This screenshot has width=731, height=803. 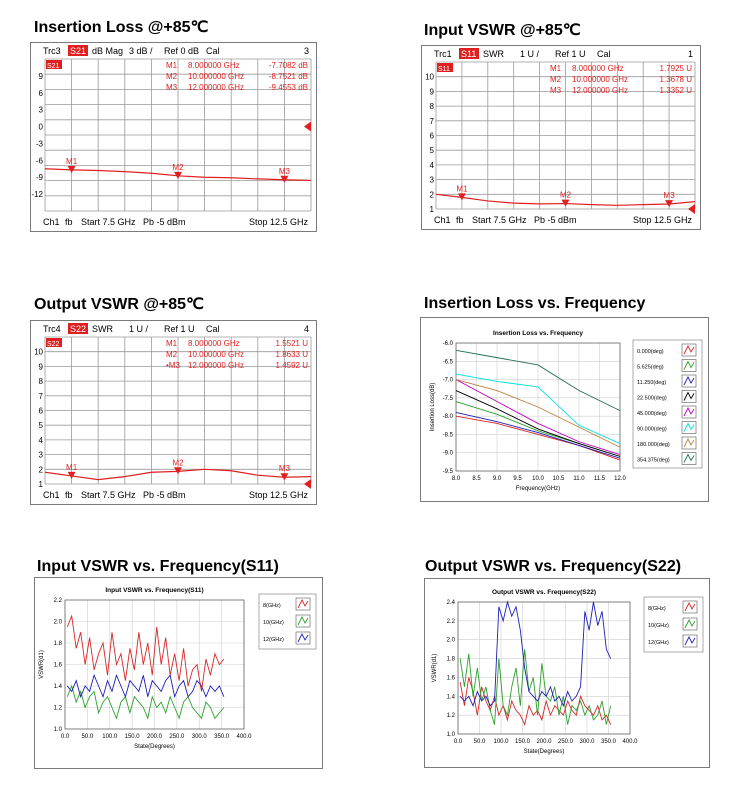 I want to click on y-tick-label: 7, so click(x=41, y=396).